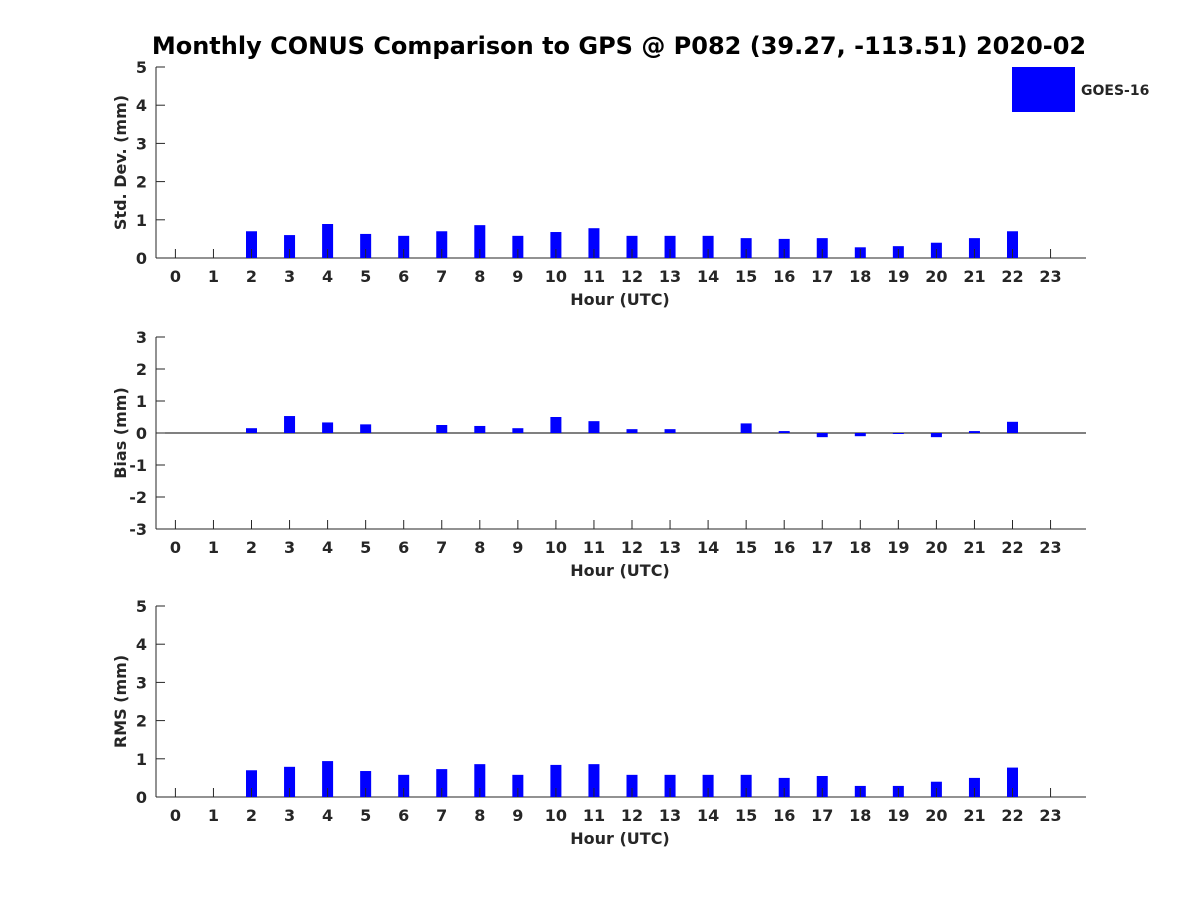  I want to click on legend: GOES-16, so click(1080, 89).